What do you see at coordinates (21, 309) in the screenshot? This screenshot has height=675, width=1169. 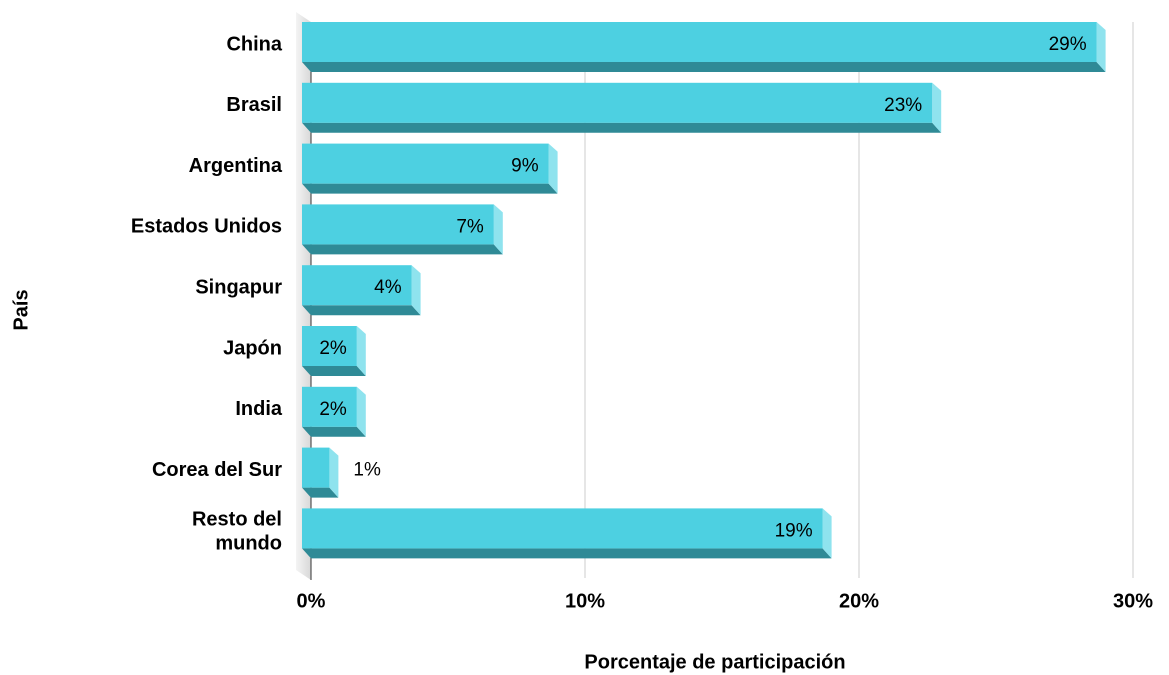 I see `y-axis-title: País` at bounding box center [21, 309].